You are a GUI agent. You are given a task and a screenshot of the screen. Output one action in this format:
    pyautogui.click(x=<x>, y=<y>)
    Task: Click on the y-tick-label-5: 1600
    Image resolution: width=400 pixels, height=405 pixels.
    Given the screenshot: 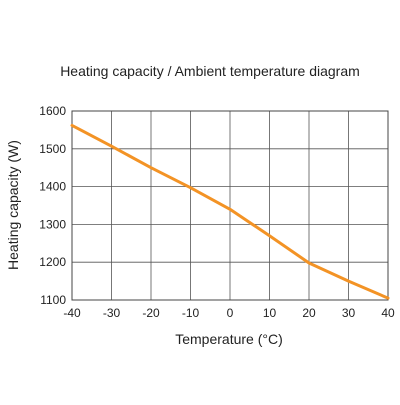 What is the action you would take?
    pyautogui.click(x=52, y=111)
    